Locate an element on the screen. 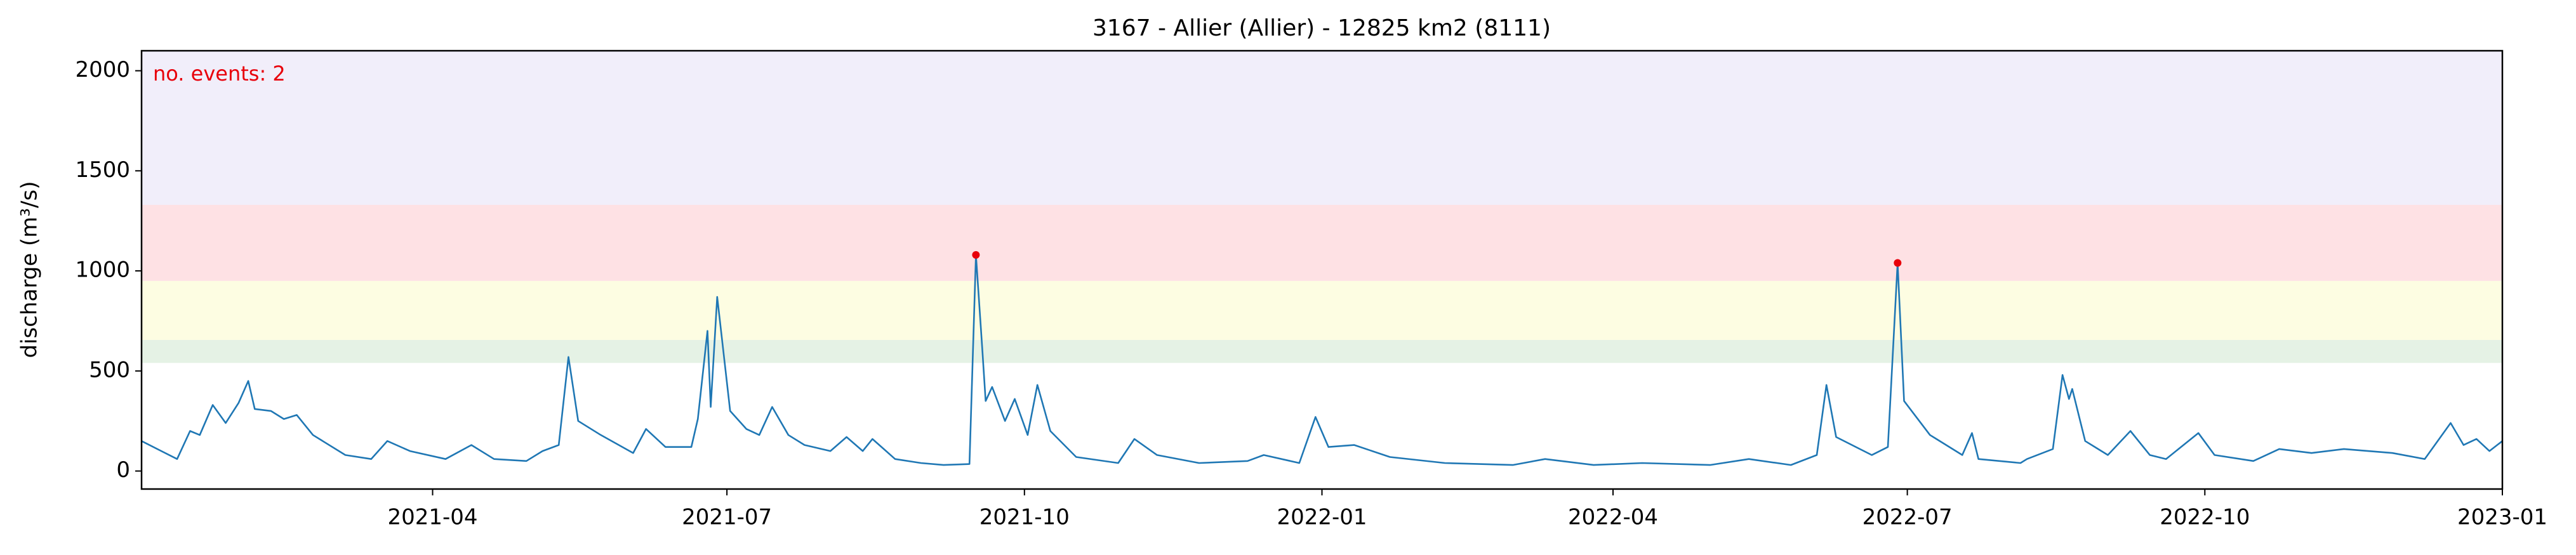 This screenshot has height=555, width=2576. x-tick-label: 2022-10 is located at coordinates (2205, 517).